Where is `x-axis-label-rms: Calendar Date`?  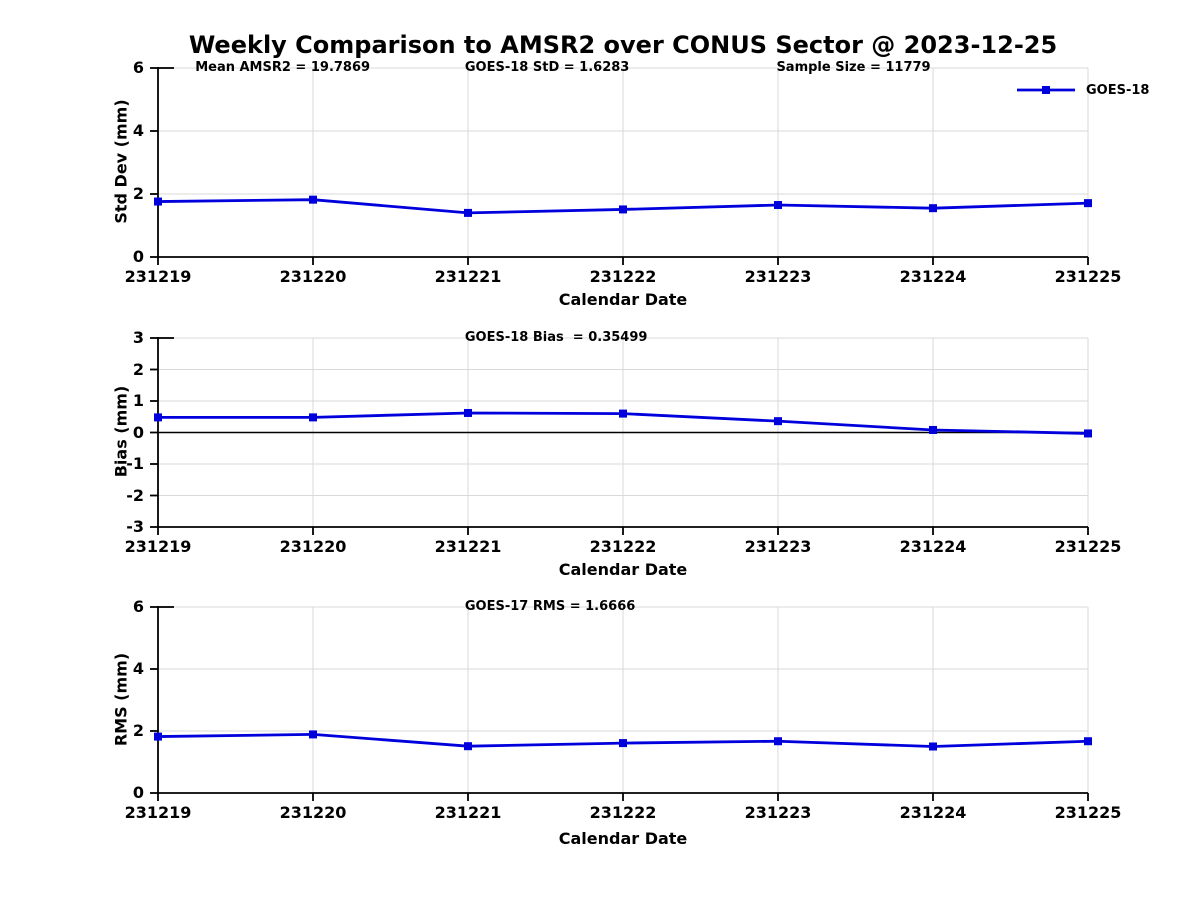
x-axis-label-rms: Calendar Date is located at coordinates (623, 838).